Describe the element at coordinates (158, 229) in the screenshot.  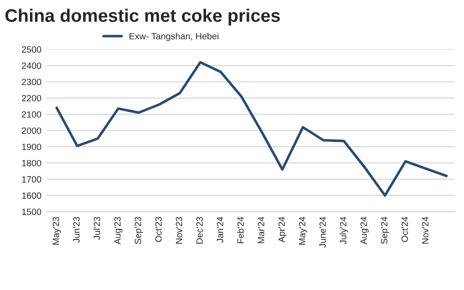
I see `x-tick-label: Oct'23` at that location.